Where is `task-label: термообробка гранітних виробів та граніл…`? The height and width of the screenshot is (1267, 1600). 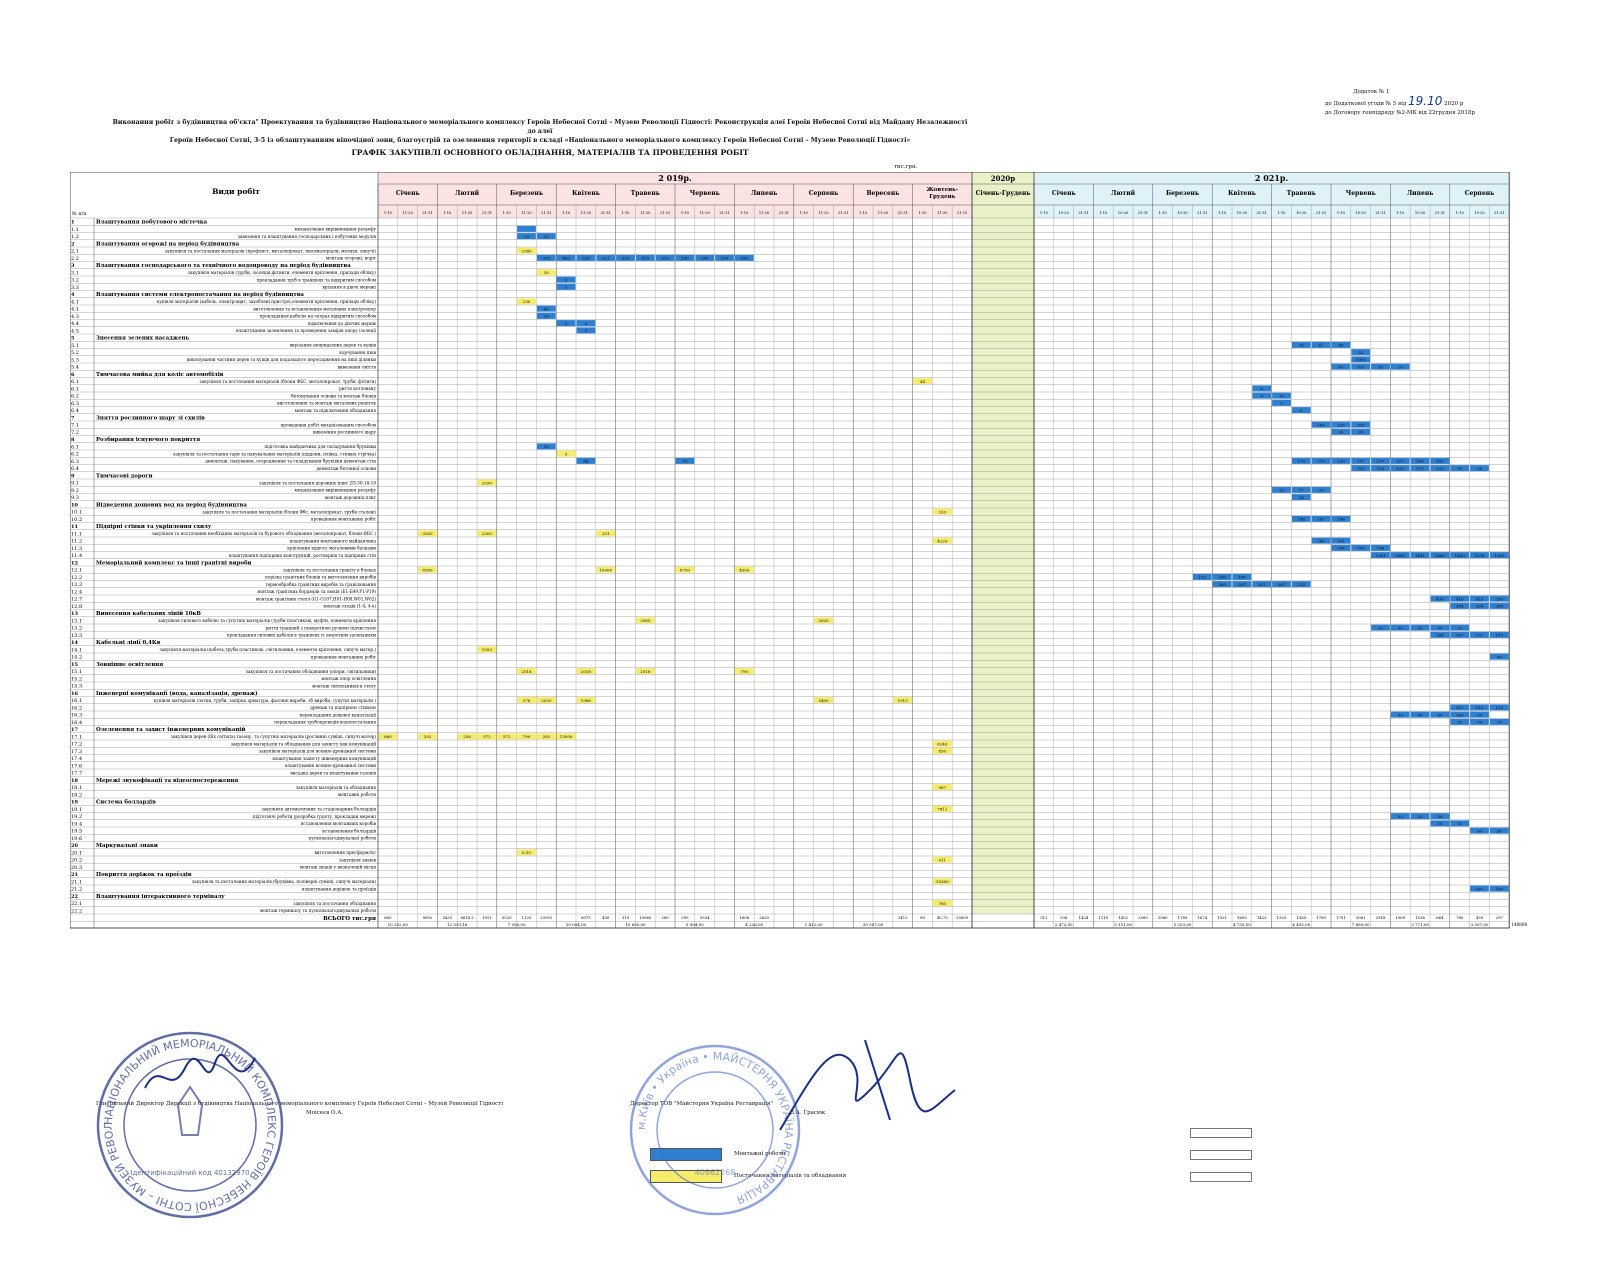 task-label: термообробка гранітних виробів та граніл… is located at coordinates (321, 584).